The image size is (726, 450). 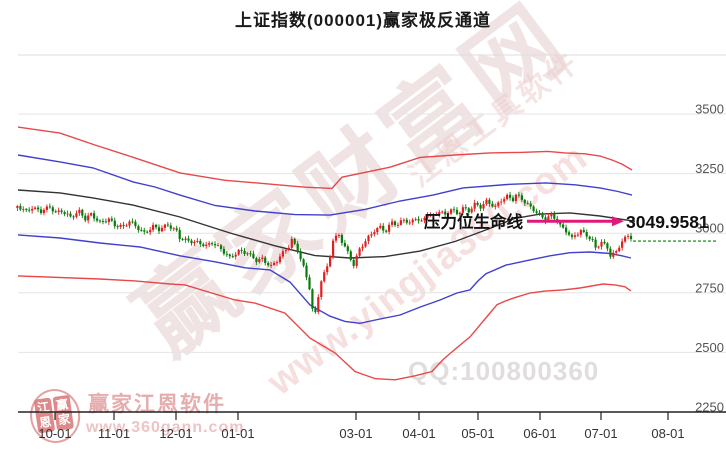 I want to click on y-axis-label: 2250, so click(x=709, y=407).